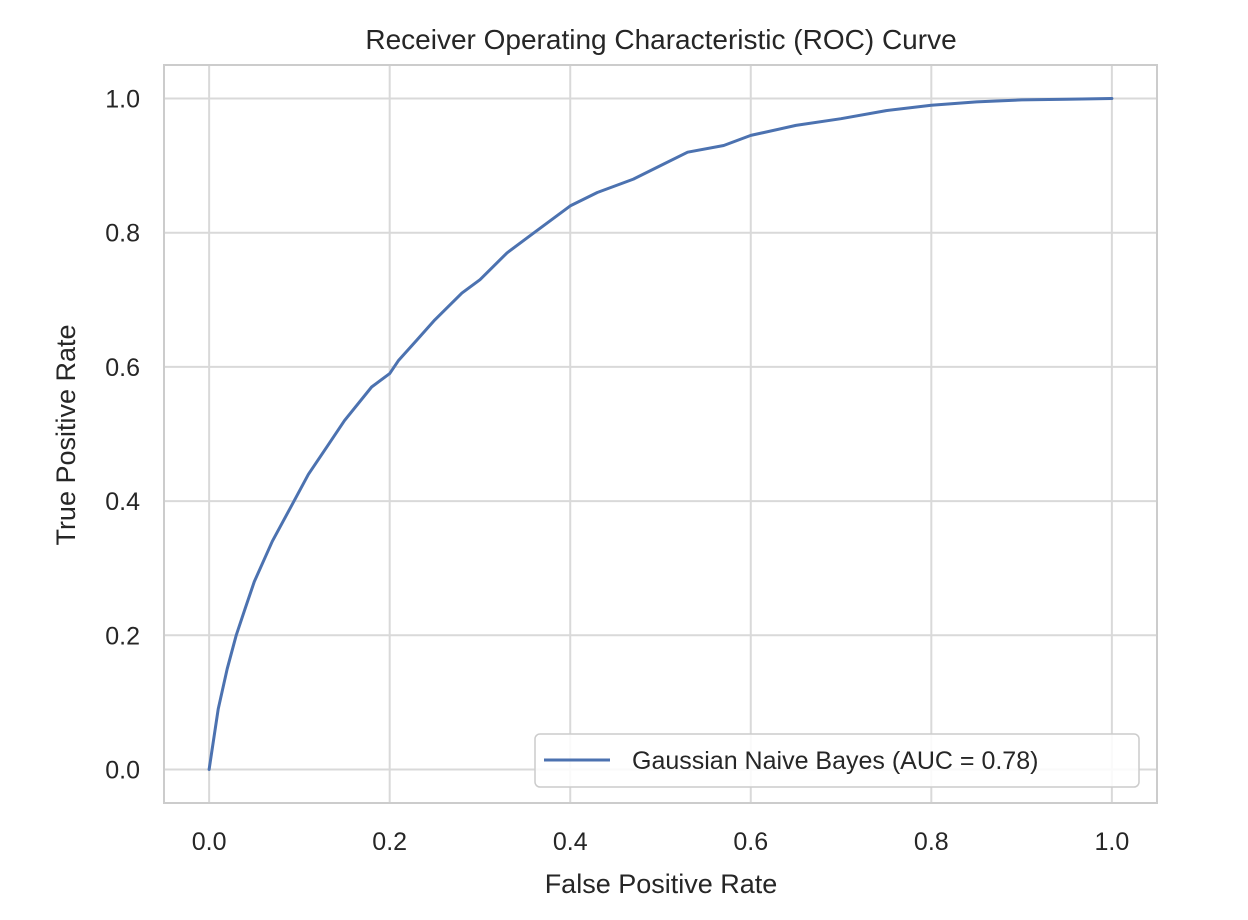  I want to click on legend-box, so click(837, 760).